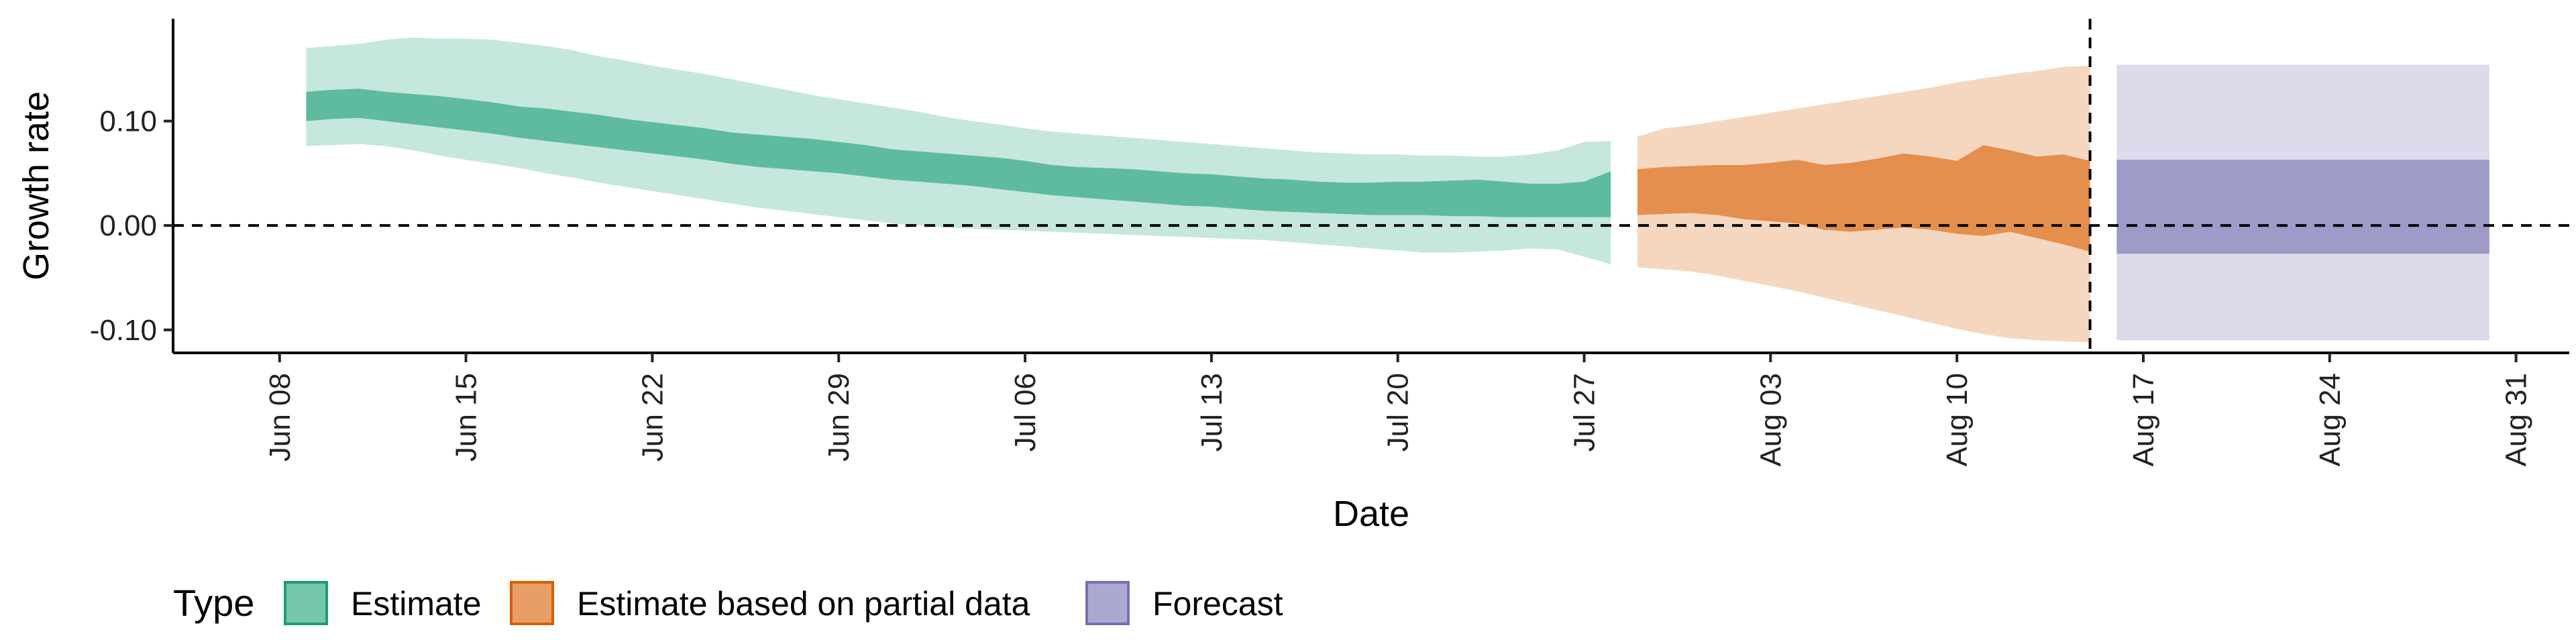  Describe the element at coordinates (128, 121) in the screenshot. I see `y-tick-label: 0.10` at that location.